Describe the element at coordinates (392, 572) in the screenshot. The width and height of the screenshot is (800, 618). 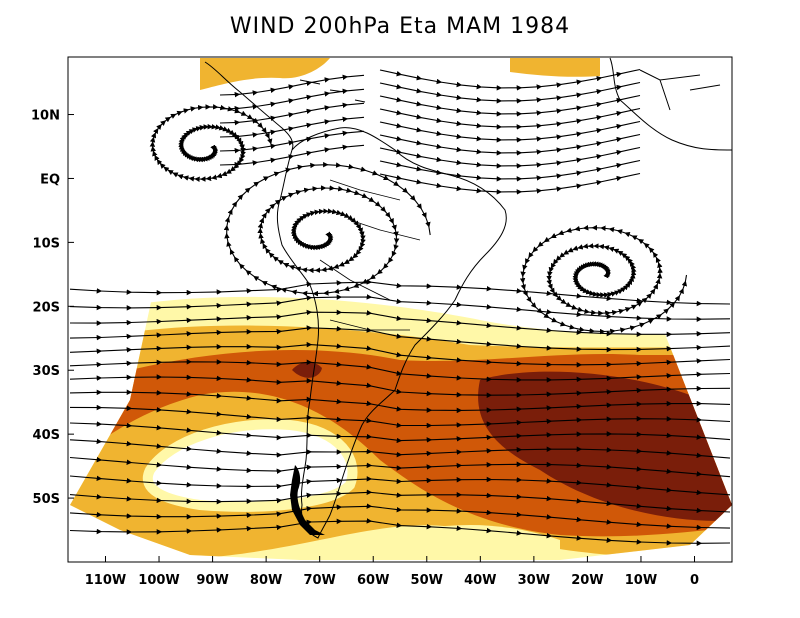
I see `longitude-axis: 110W 100W 90W 80W 70W 60W 50W 40W 30W 20W 10W 0` at that location.